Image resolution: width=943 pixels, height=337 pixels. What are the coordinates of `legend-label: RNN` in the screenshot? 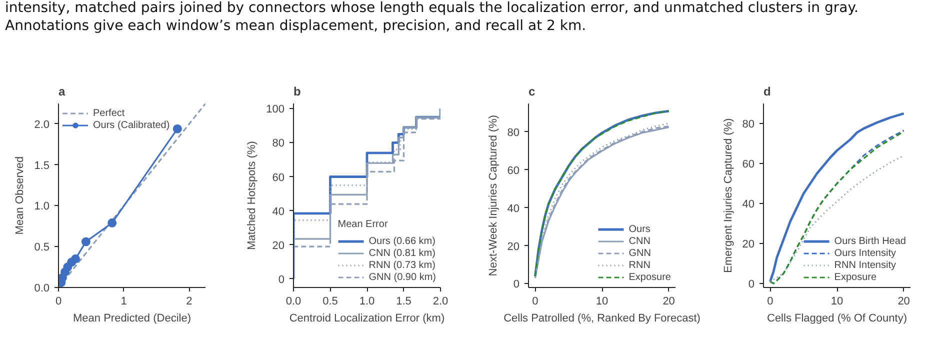 It's located at (639, 265).